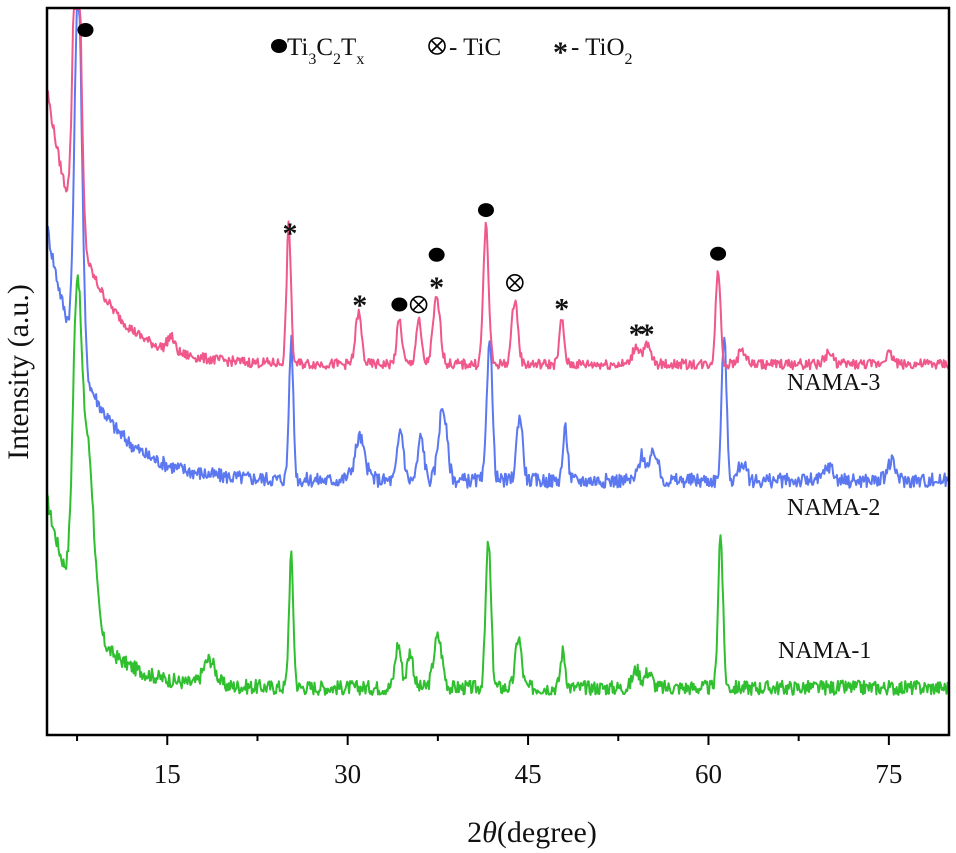 The image size is (956, 853). I want to click on x-tick-label: 15, so click(167, 774).